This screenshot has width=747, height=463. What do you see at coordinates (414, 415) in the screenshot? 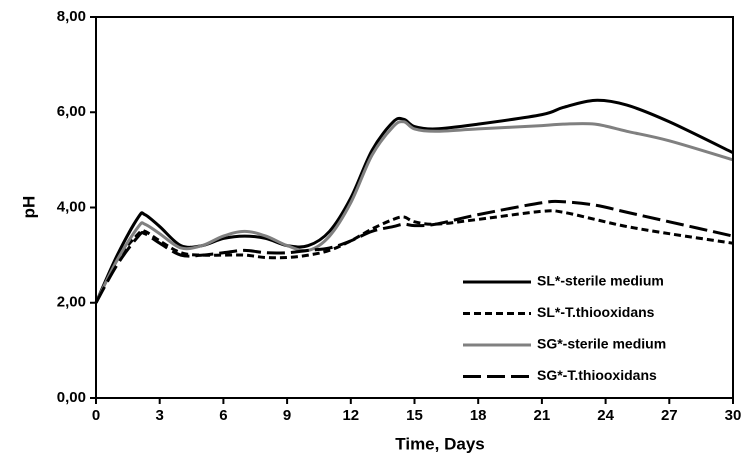
I see `x-tick-label: 15` at bounding box center [414, 415].